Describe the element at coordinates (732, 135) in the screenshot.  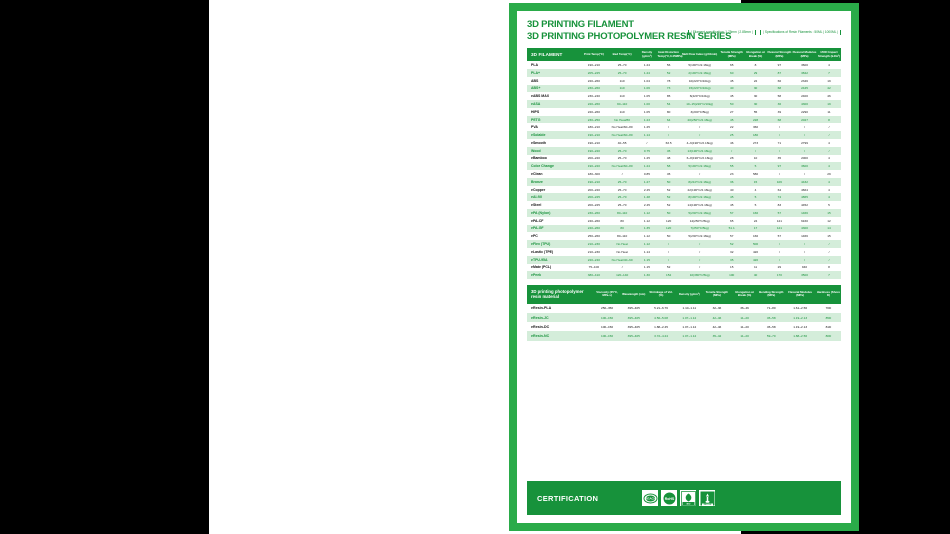
I see `filament-cell: 25` at that location.